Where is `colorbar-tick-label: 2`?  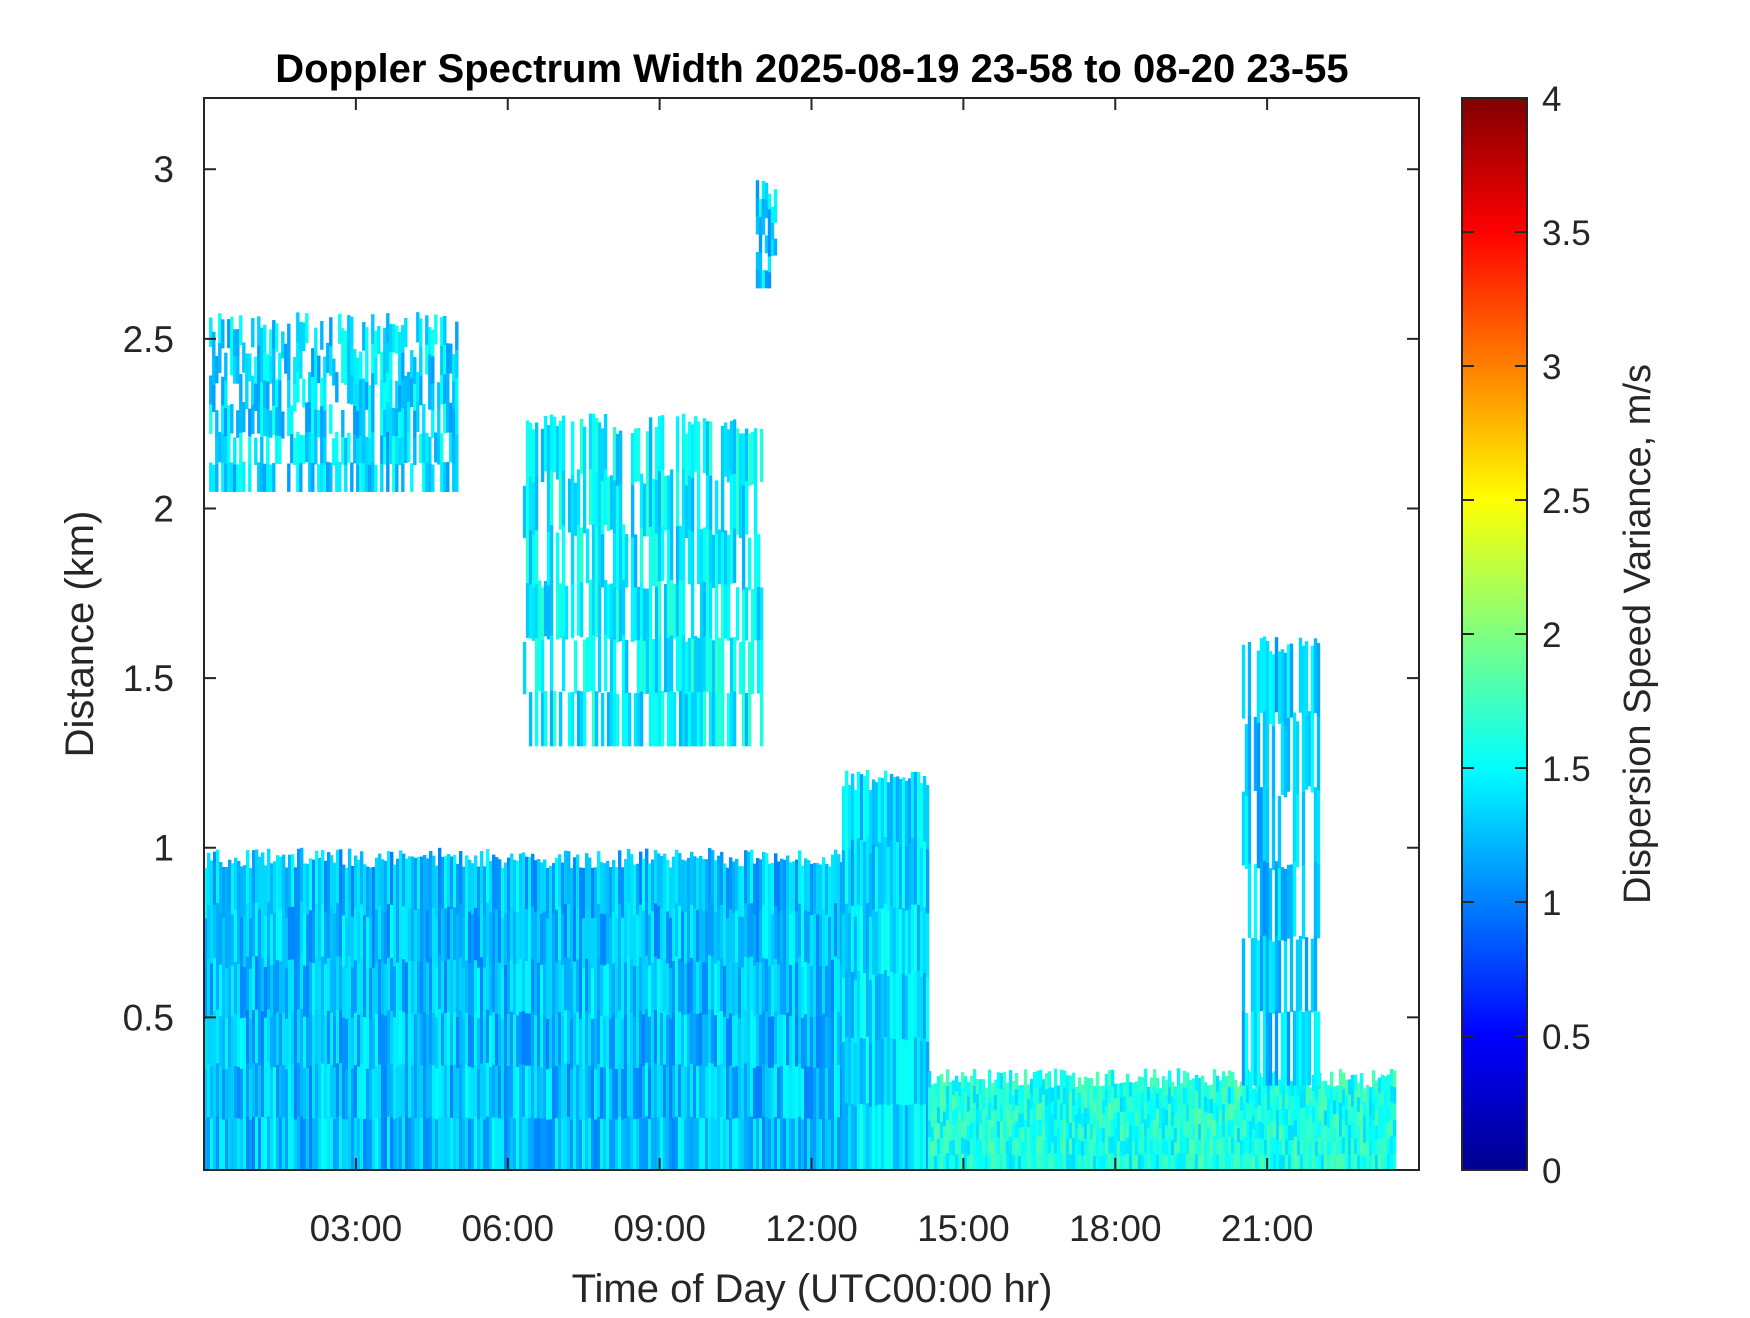
colorbar-tick-label: 2 is located at coordinates (1551, 635).